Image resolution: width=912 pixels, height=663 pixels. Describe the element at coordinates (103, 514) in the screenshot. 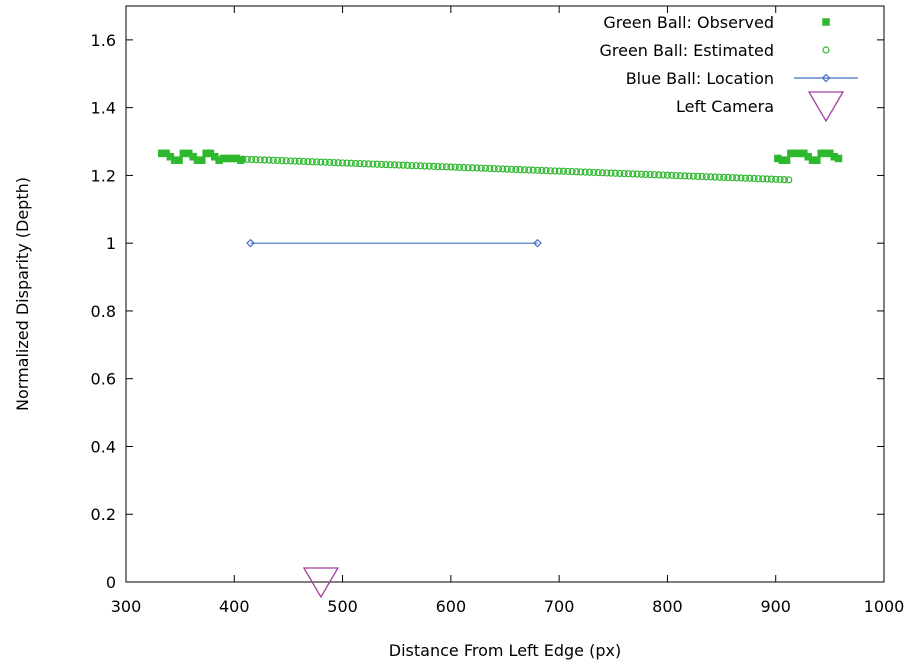

I see `y-tick-label: 0.2` at that location.